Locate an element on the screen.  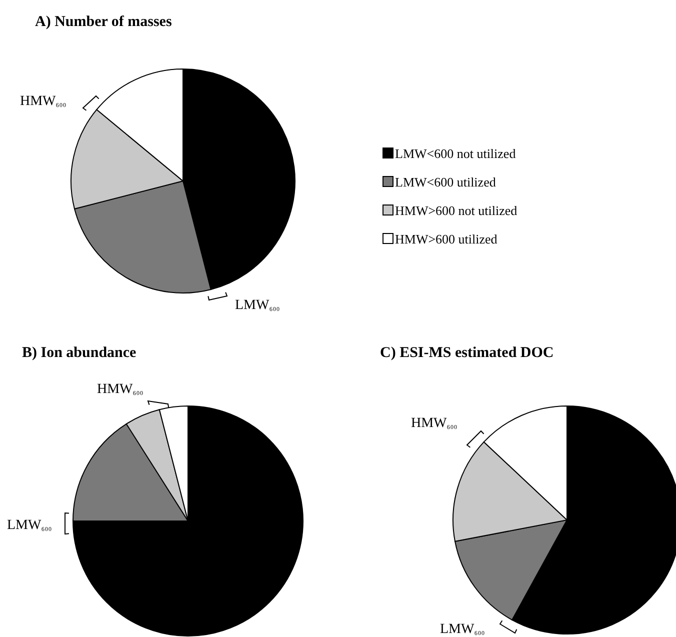
legend-label: LMW<600 not utilized is located at coordinates (455, 153).